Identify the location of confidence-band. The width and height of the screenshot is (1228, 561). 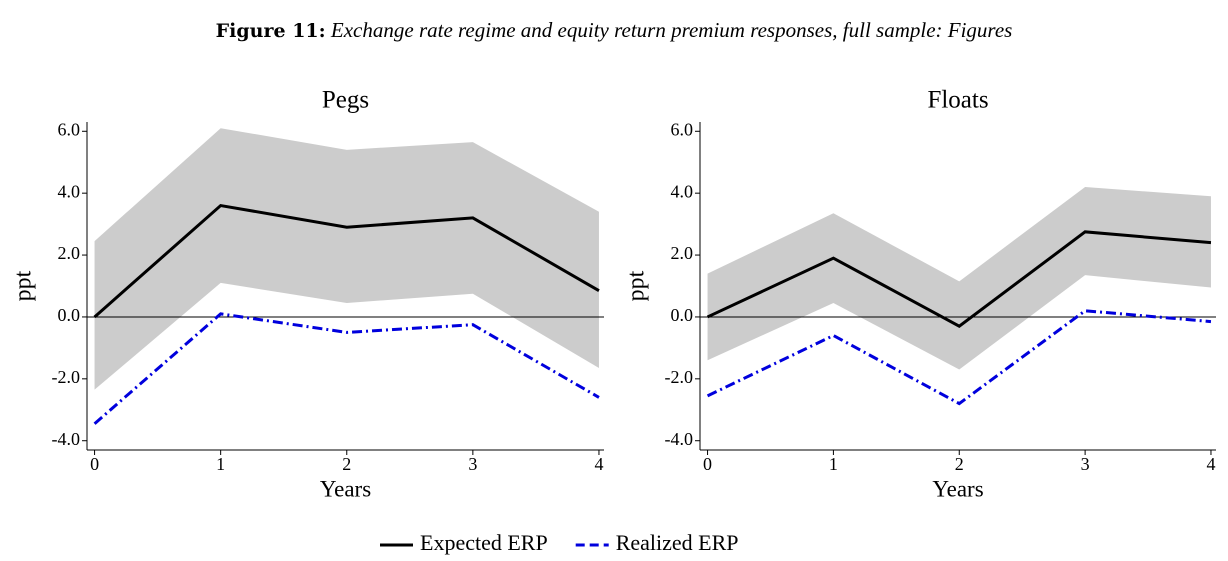
(959, 278).